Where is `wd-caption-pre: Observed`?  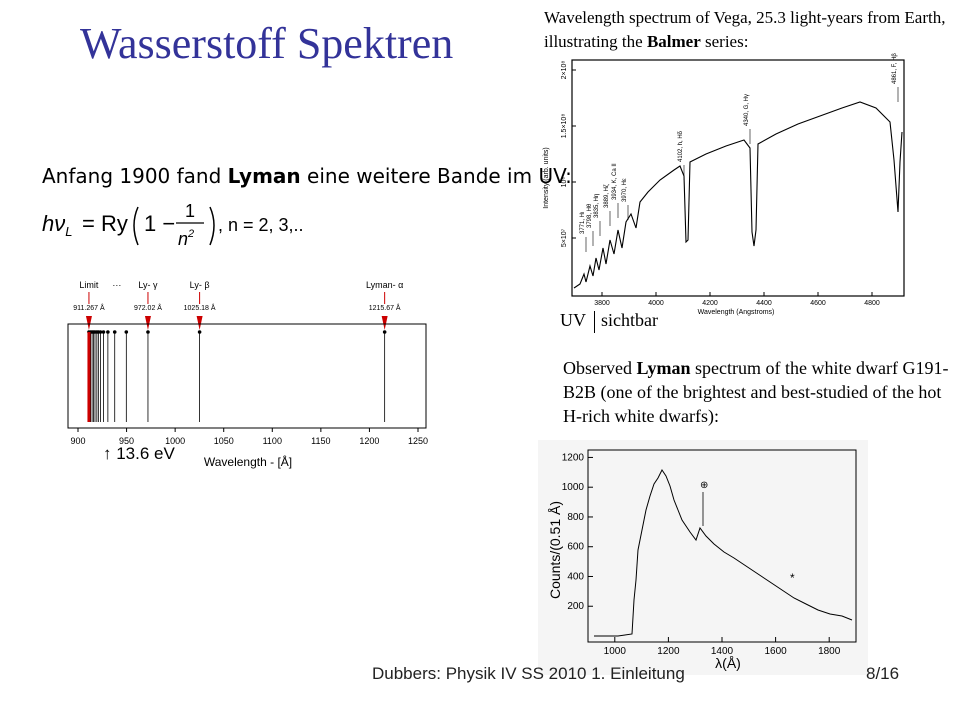 wd-caption-pre: Observed is located at coordinates (600, 368).